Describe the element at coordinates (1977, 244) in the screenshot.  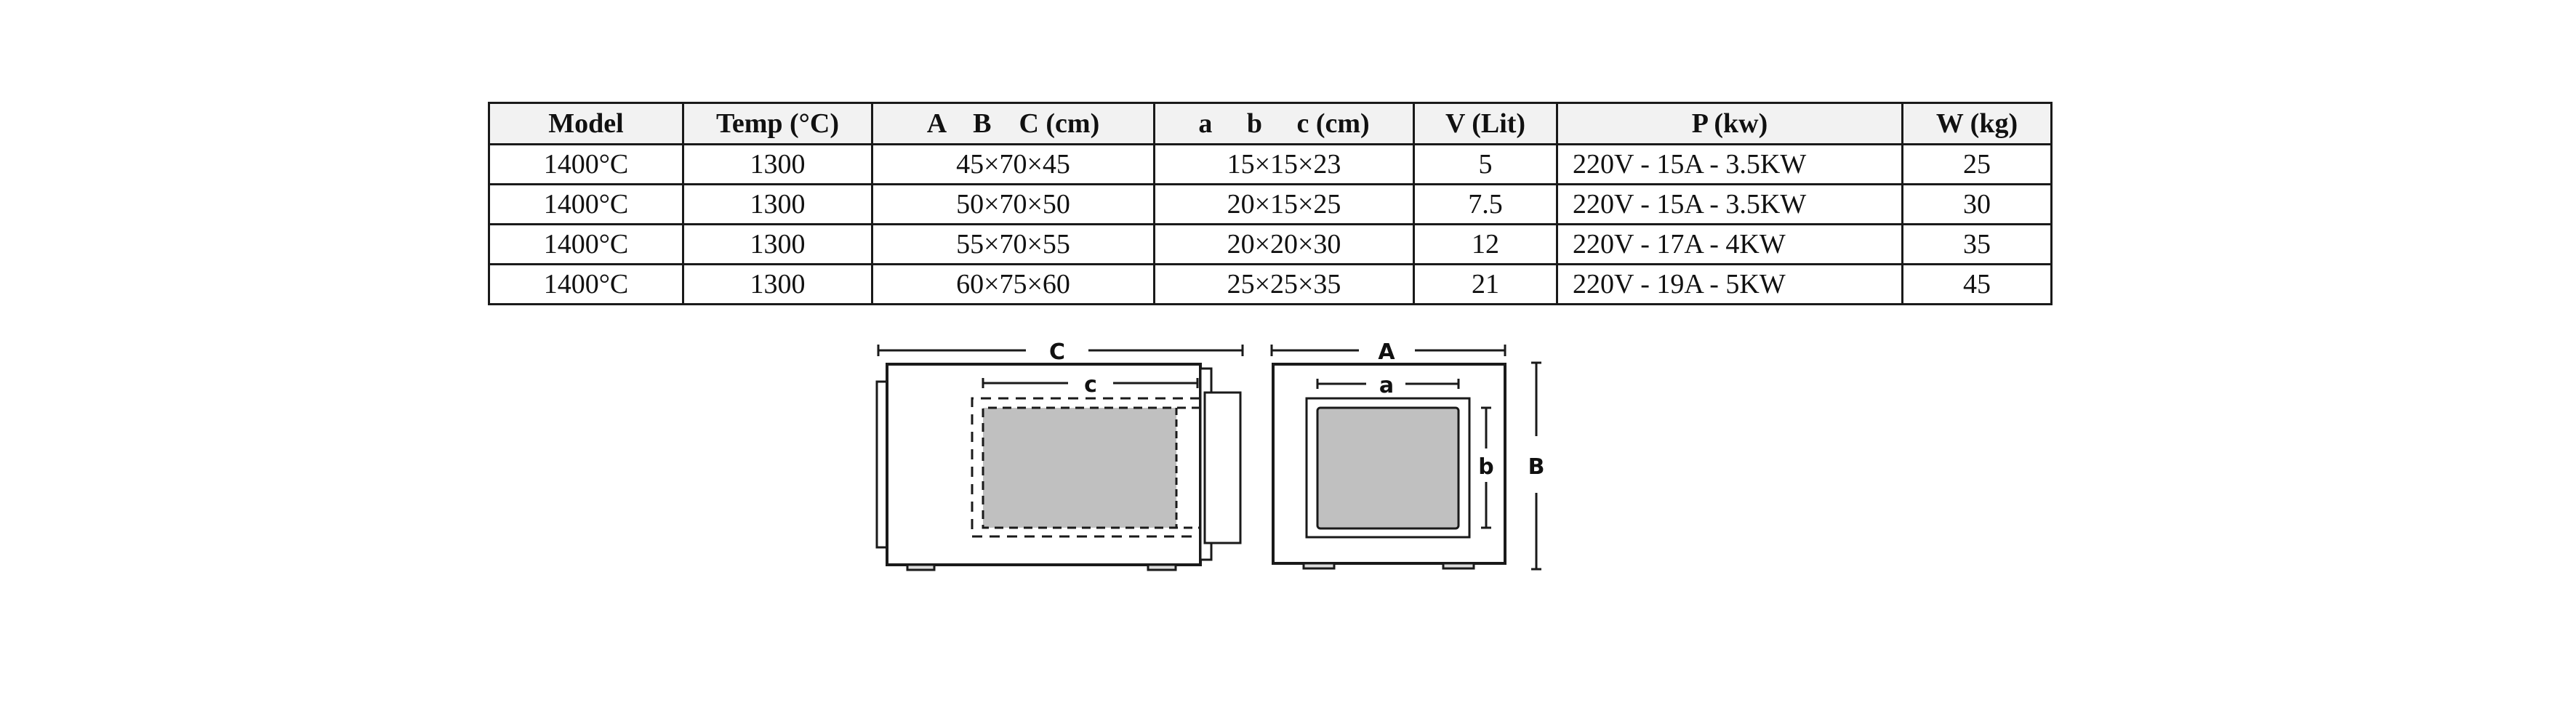
I see `cell-weight: 35` at that location.